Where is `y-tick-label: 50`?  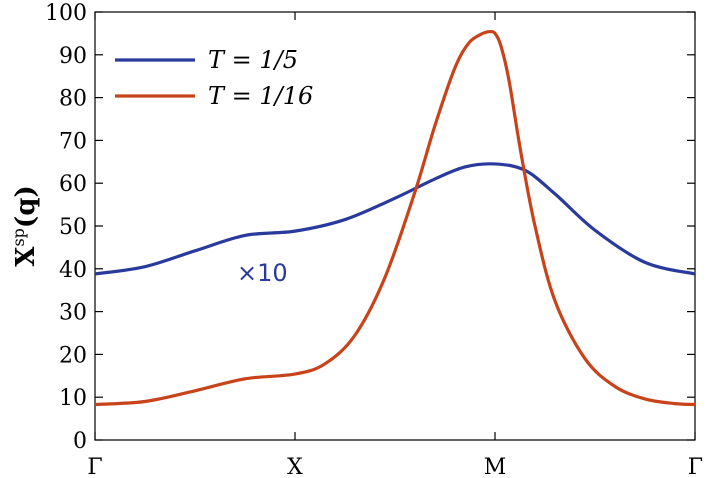
y-tick-label: 50 is located at coordinates (73, 227).